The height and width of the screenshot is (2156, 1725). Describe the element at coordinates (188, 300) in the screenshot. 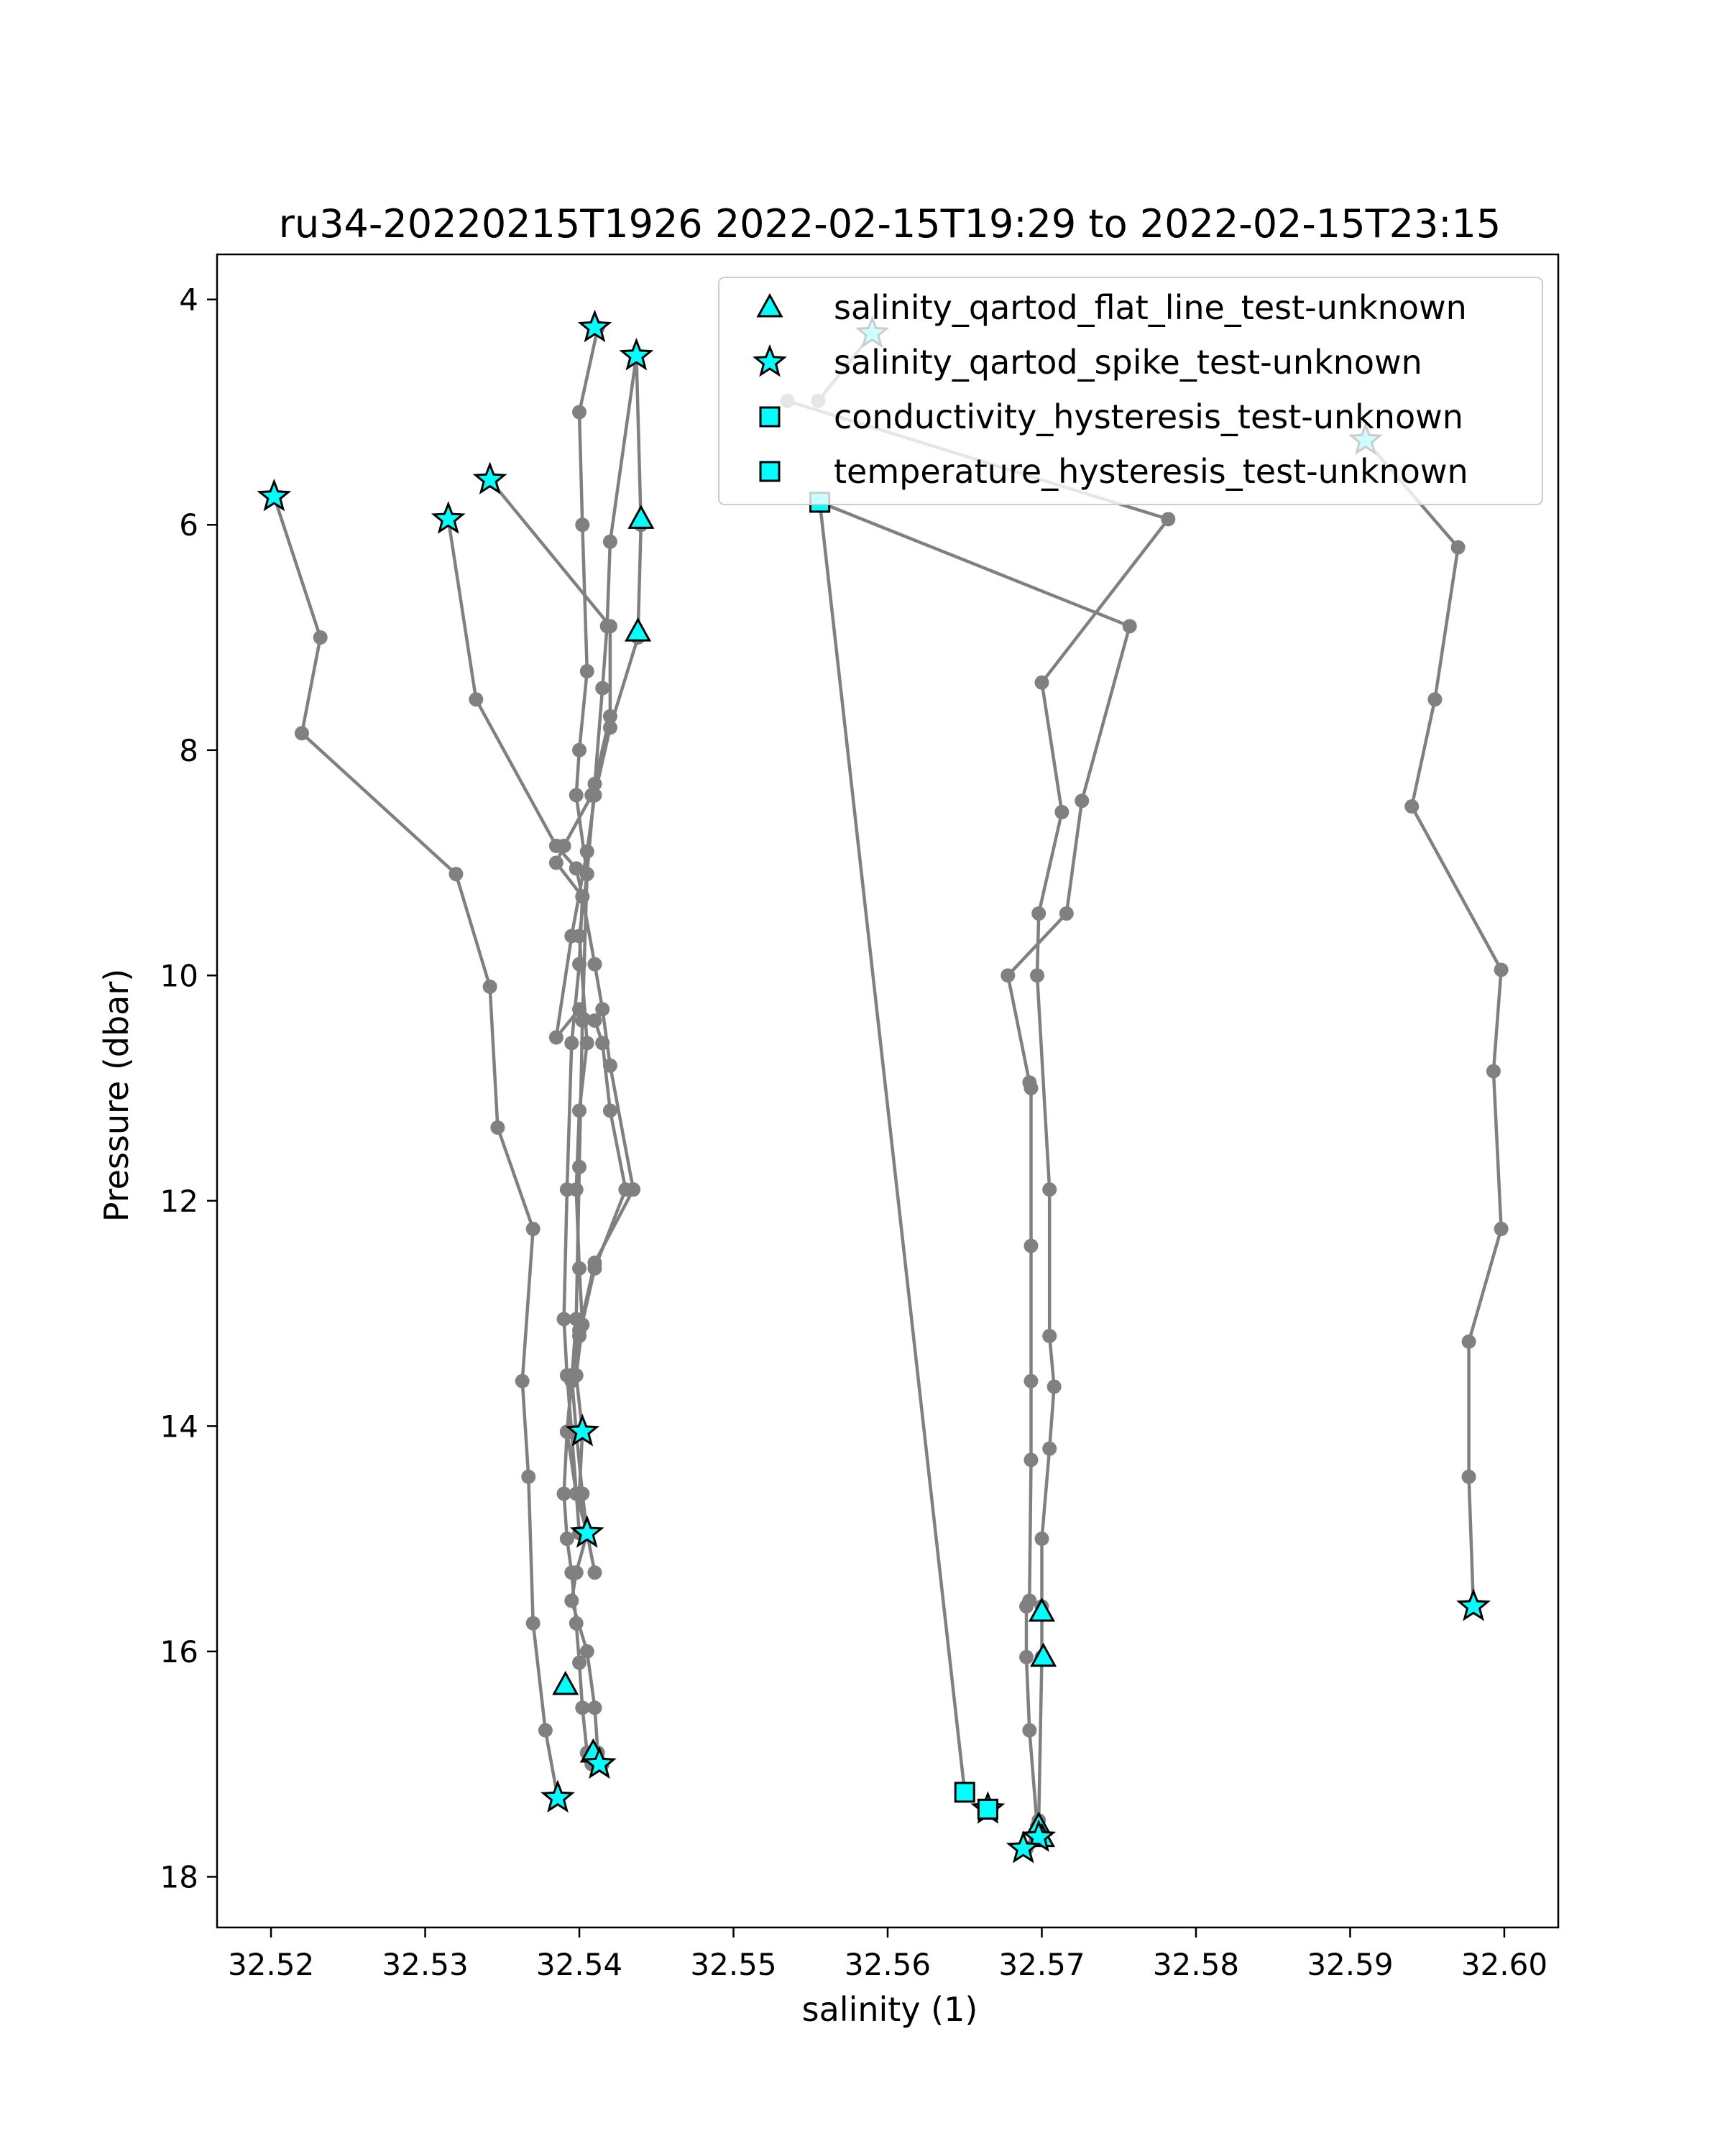

I see `y-tick-label: 4` at that location.